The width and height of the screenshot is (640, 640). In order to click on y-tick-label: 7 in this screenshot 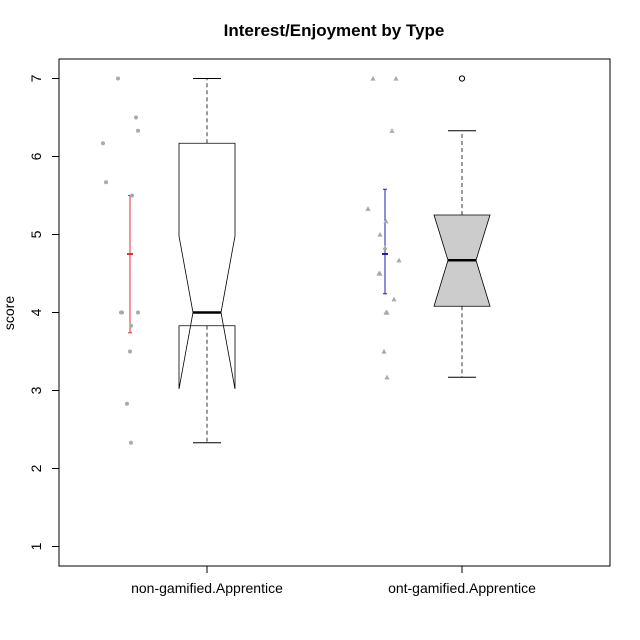, I will do `click(36, 78)`.